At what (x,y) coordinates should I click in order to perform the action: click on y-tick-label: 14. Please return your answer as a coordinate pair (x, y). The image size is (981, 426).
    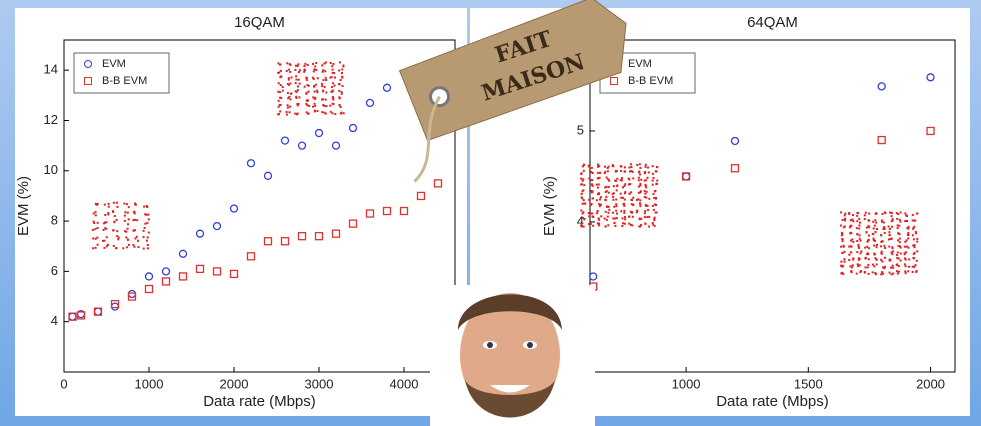
    Looking at the image, I should click on (51, 69).